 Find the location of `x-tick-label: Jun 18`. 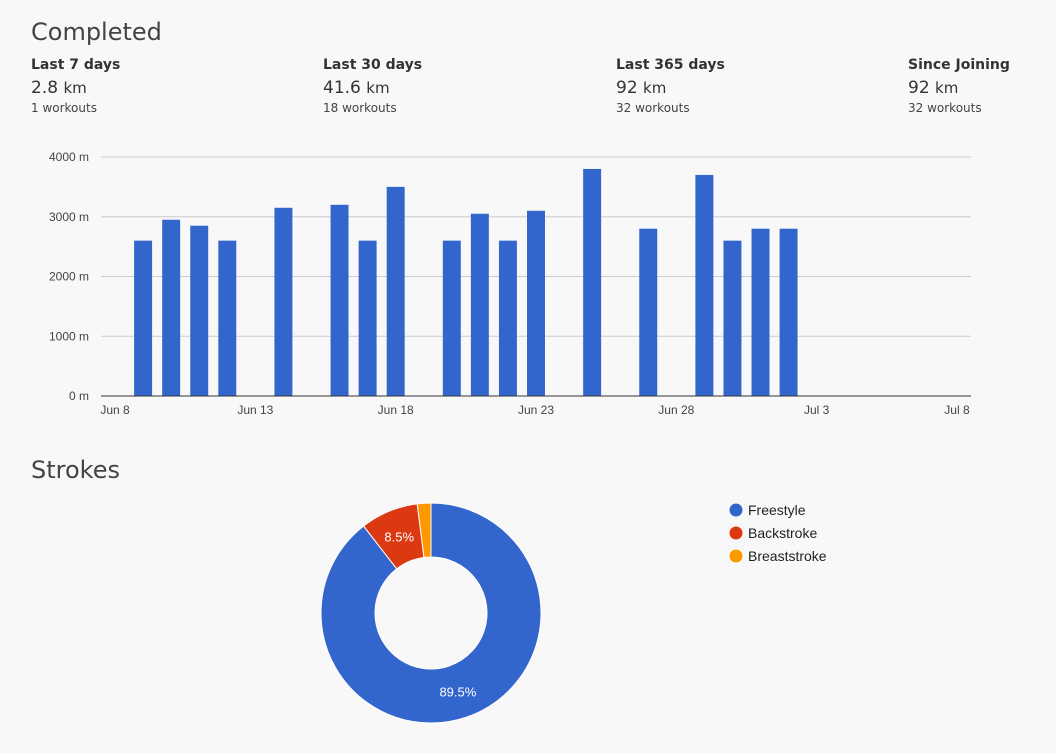

x-tick-label: Jun 18 is located at coordinates (396, 410).